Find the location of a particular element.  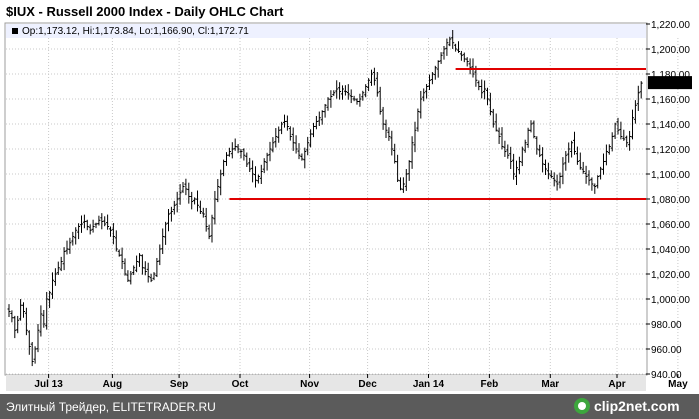

y-tick-label: 1,180.00 is located at coordinates (670, 75).